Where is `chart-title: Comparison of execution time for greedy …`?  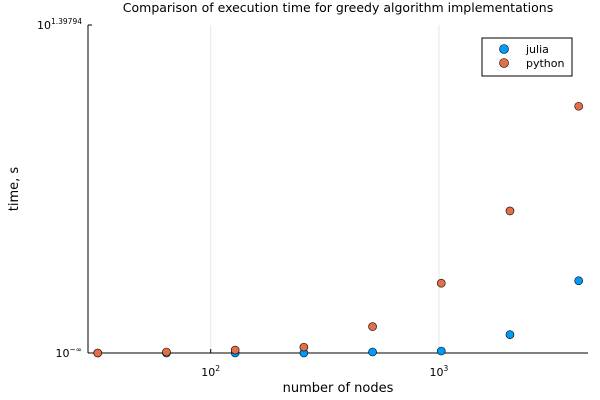
chart-title: Comparison of execution time for greedy … is located at coordinates (338, 7).